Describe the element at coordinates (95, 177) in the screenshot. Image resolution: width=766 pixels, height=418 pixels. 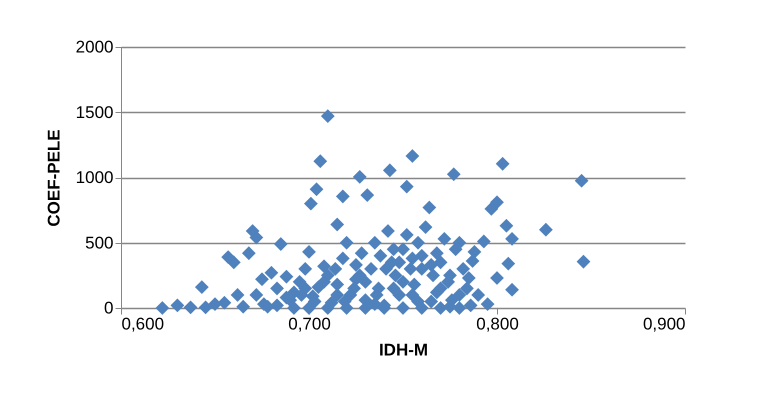
I see `y-tick-label: 1000` at that location.